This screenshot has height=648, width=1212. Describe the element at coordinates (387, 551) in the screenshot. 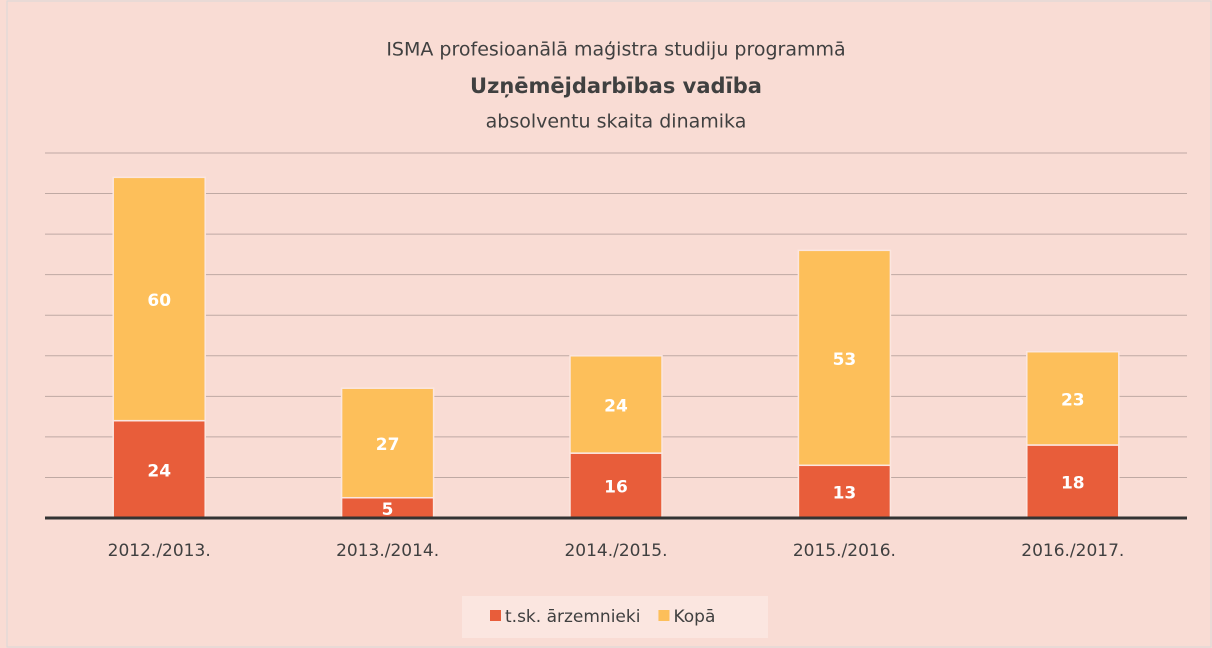

I see `x-tick-label: 2013./2014.` at that location.